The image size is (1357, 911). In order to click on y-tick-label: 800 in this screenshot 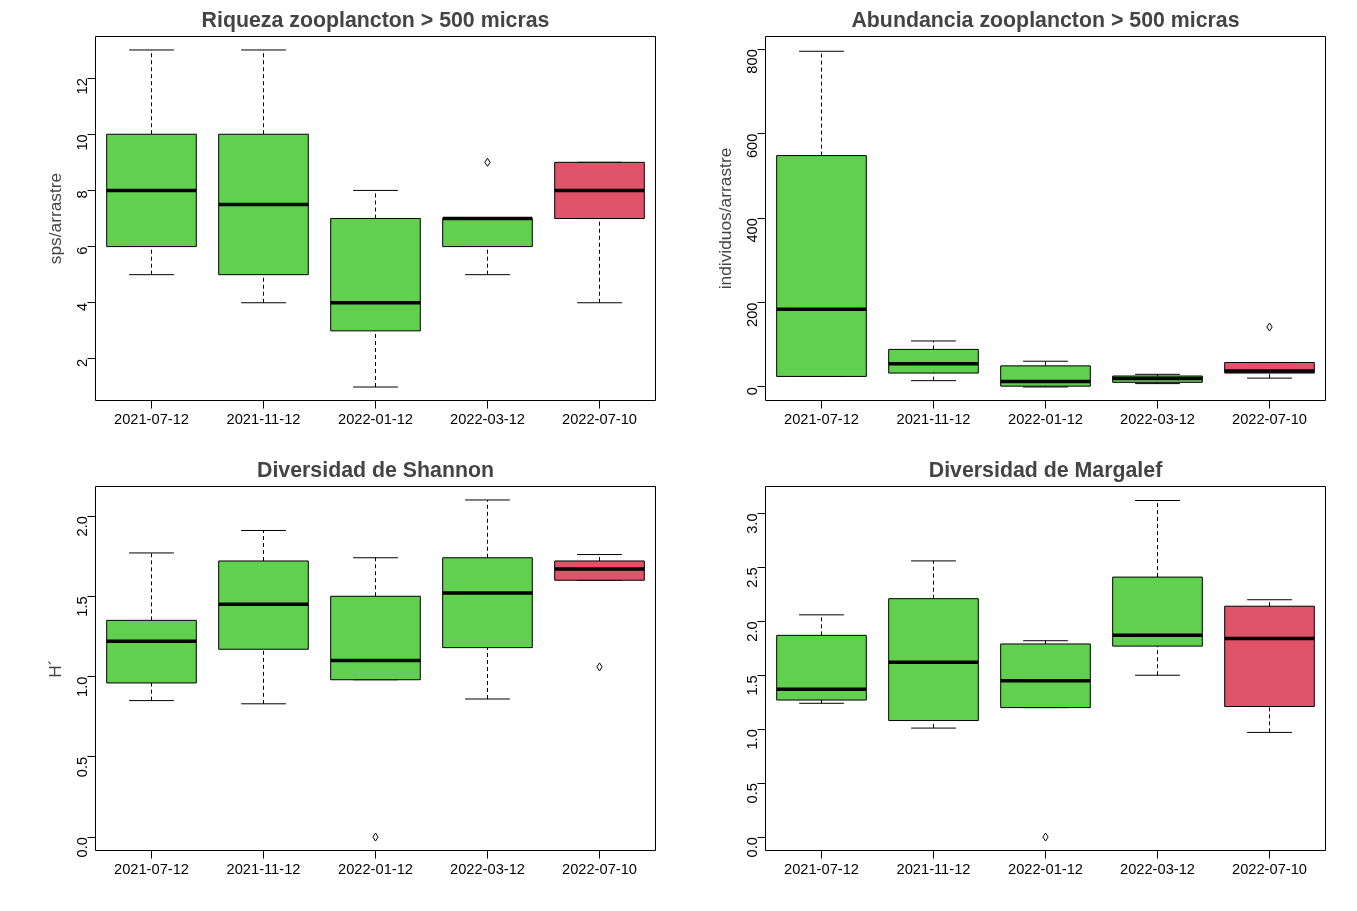, I will do `click(752, 61)`.